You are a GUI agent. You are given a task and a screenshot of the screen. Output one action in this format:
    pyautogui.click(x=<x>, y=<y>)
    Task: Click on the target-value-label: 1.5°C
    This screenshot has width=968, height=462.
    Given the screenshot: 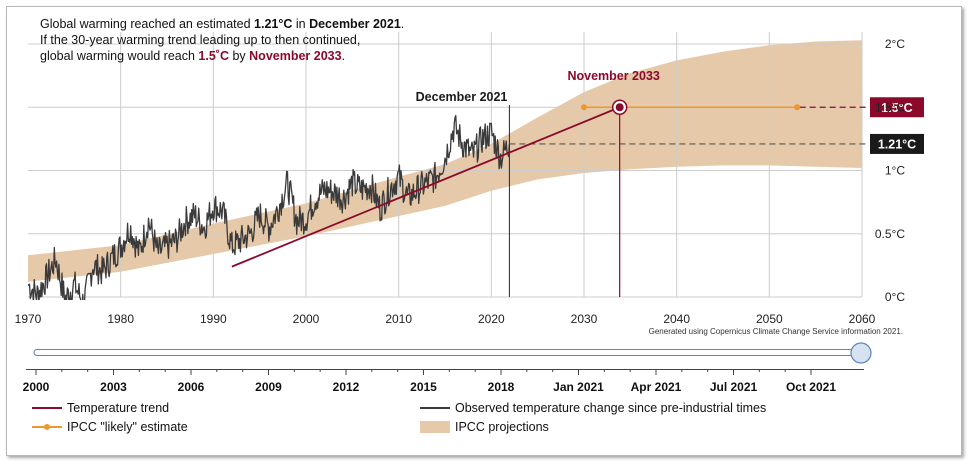 What is the action you would take?
    pyautogui.click(x=896, y=108)
    